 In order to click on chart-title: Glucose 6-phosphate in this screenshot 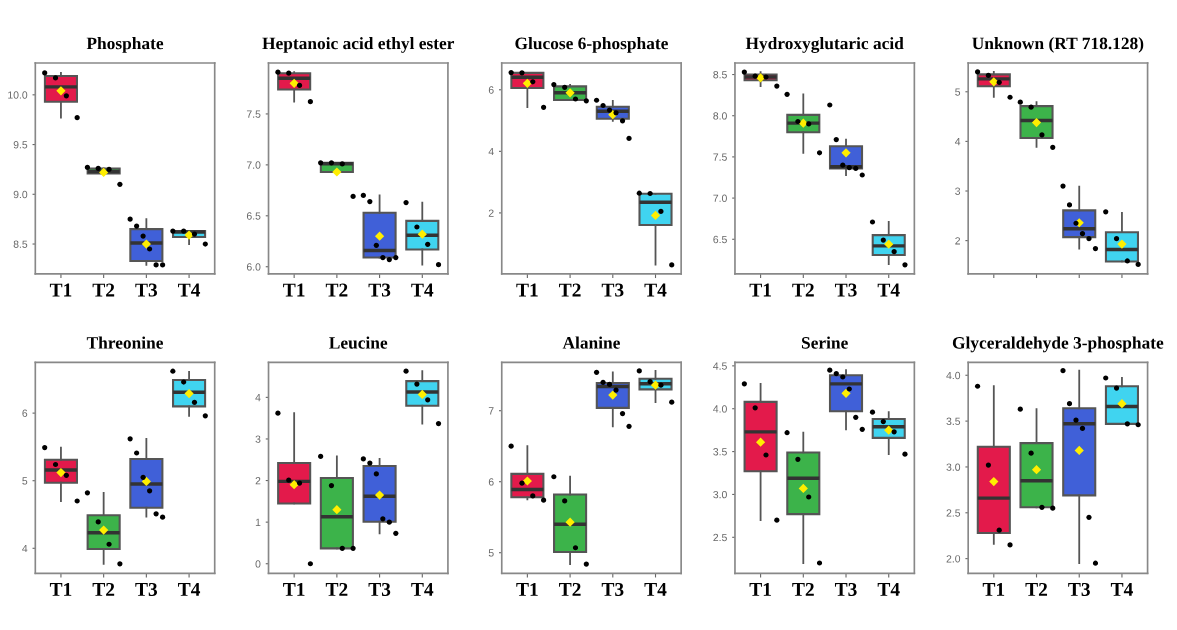, I will do `click(591, 45)`.